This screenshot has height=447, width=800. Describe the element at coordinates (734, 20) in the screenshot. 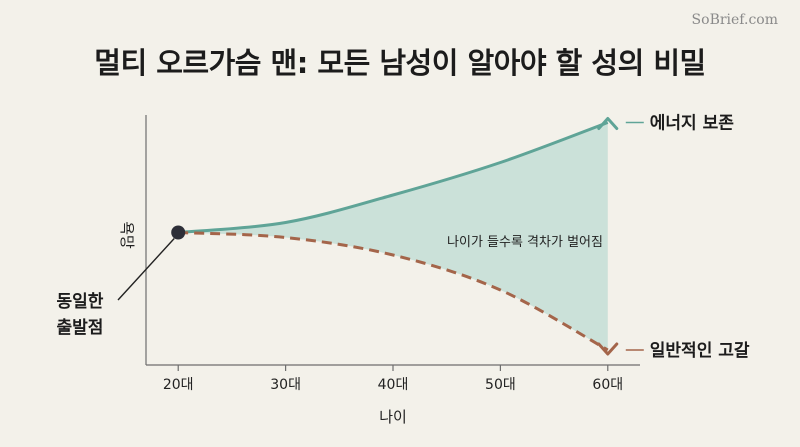

I see `watermark: SoBrief.com` at that location.